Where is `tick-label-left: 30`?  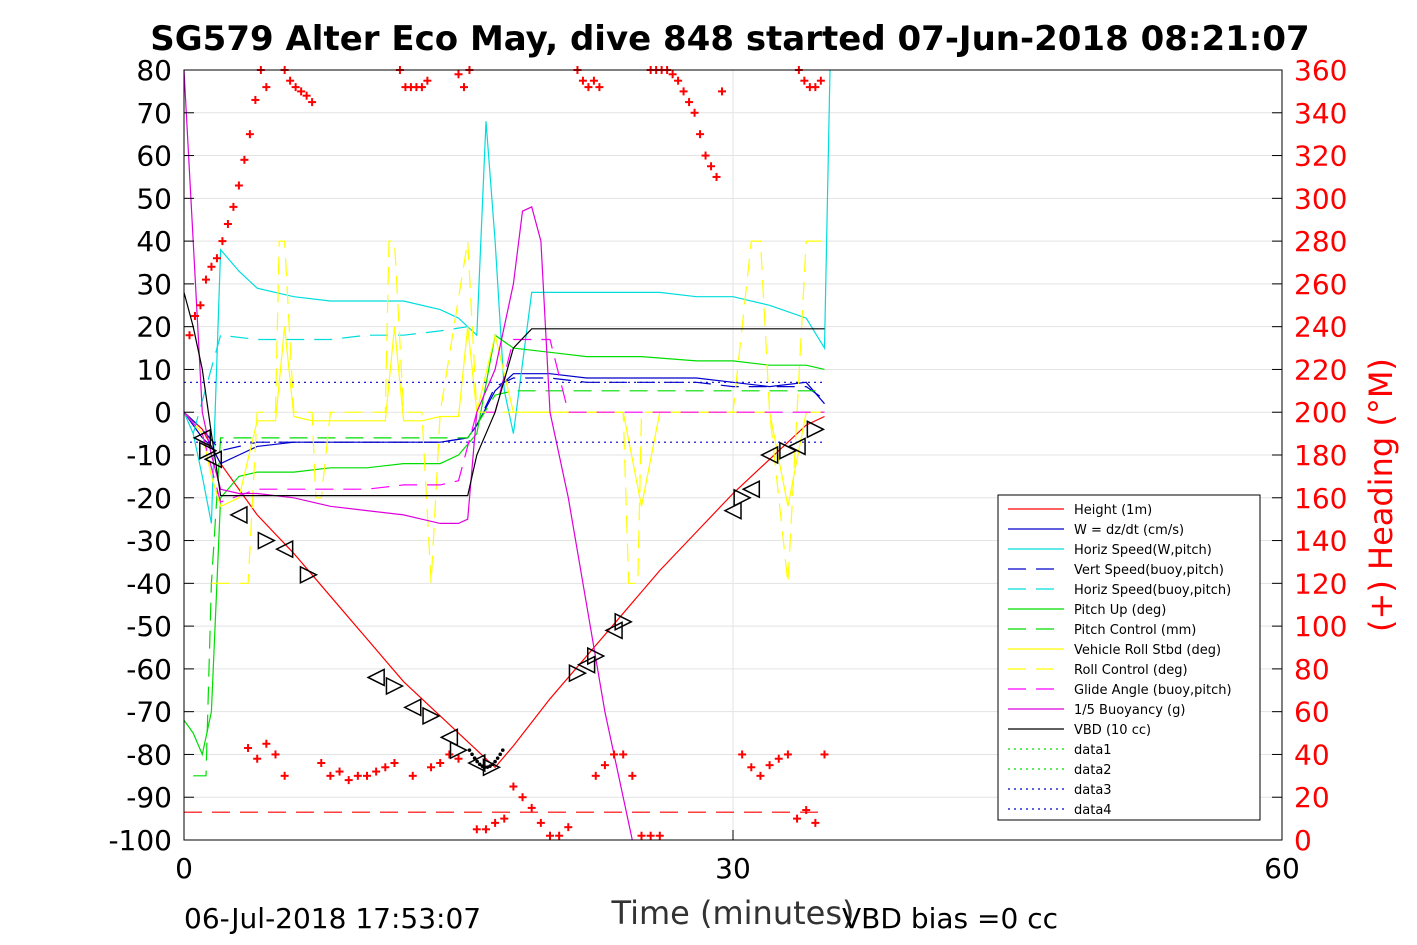
tick-label-left: 30 is located at coordinates (154, 284).